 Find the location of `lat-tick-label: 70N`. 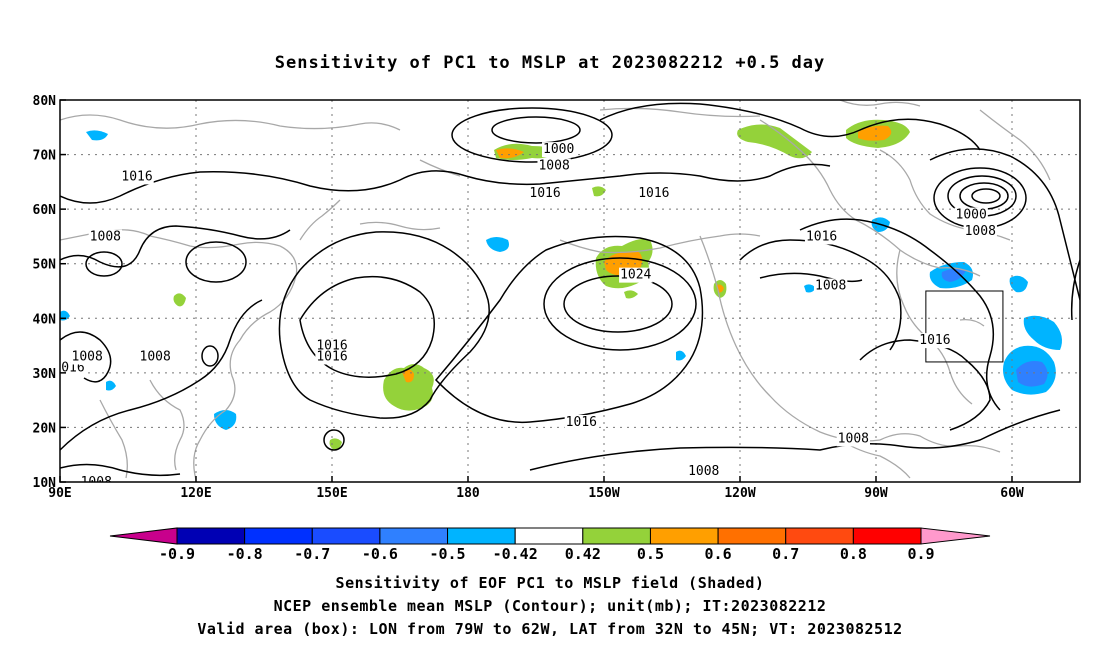

lat-tick-label: 70N is located at coordinates (45, 156).